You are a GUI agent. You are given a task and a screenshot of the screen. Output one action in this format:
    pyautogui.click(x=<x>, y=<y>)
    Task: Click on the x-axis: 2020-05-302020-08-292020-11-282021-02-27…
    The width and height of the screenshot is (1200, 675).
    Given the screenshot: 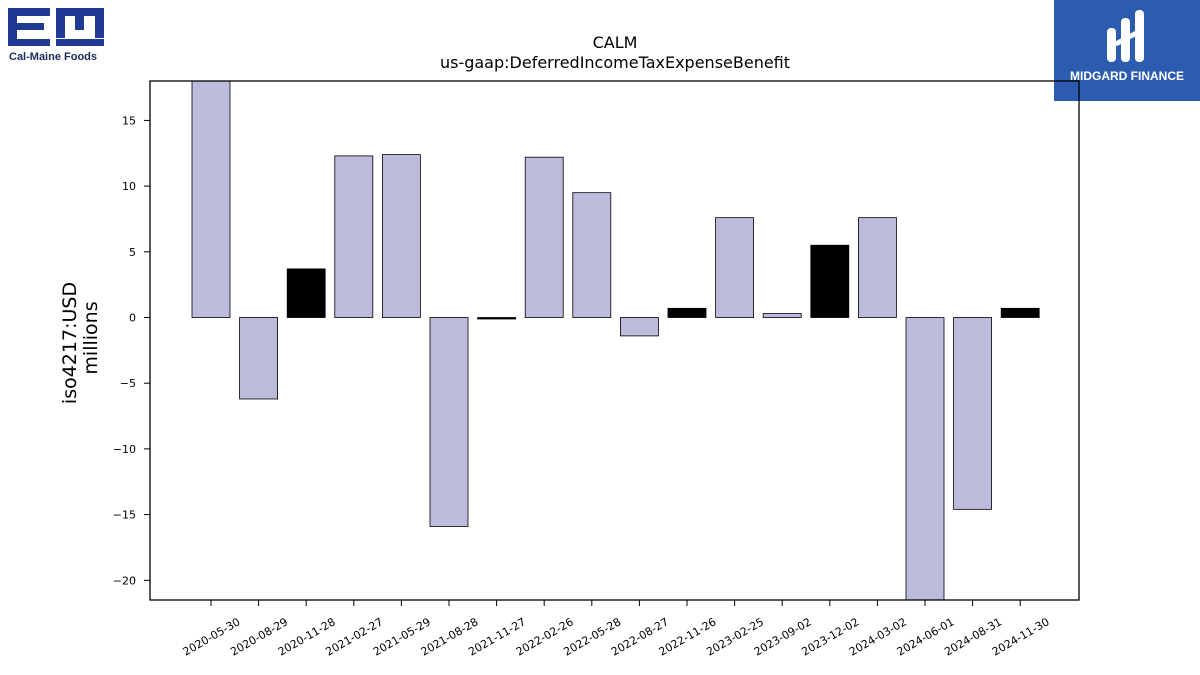 What is the action you would take?
    pyautogui.click(x=616, y=629)
    